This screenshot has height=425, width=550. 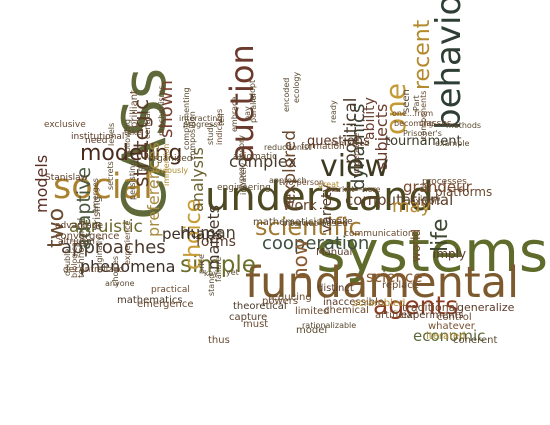 What do you see at coordinates (256, 324) in the screenshot?
I see `word-must: must` at bounding box center [256, 324].